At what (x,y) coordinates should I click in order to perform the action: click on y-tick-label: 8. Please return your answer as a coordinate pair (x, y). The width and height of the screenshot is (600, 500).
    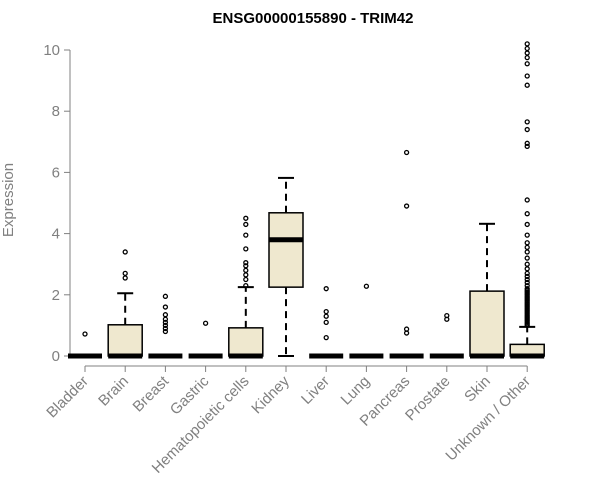
    Looking at the image, I should click on (56, 111).